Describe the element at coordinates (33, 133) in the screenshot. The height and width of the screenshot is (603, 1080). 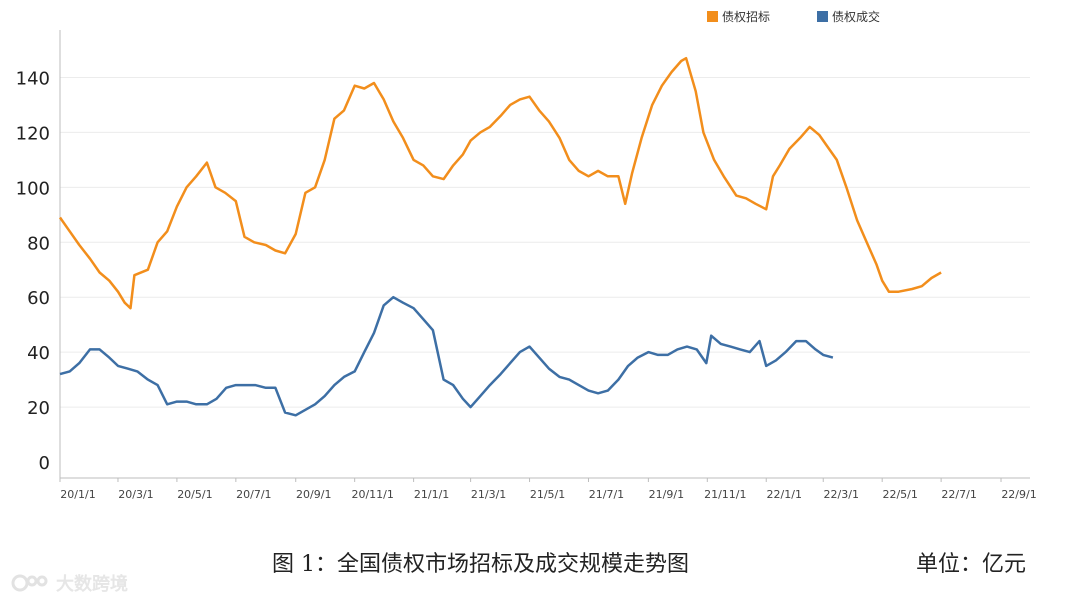
I see `y-tick-label: 120` at that location.